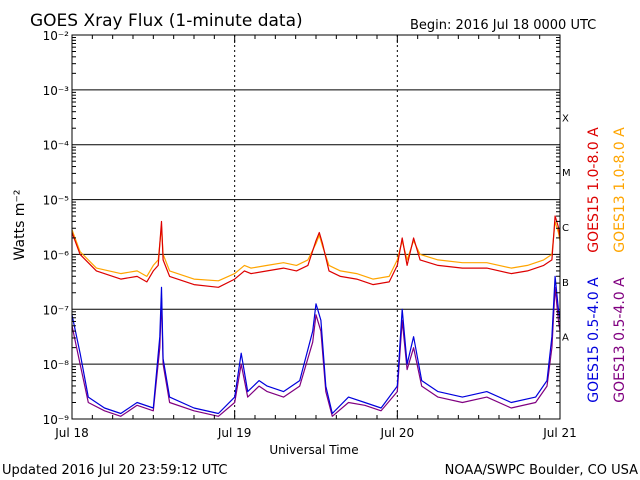 The height and width of the screenshot is (480, 640). I want to click on flare-class-labels: X M C B A, so click(566, 228).